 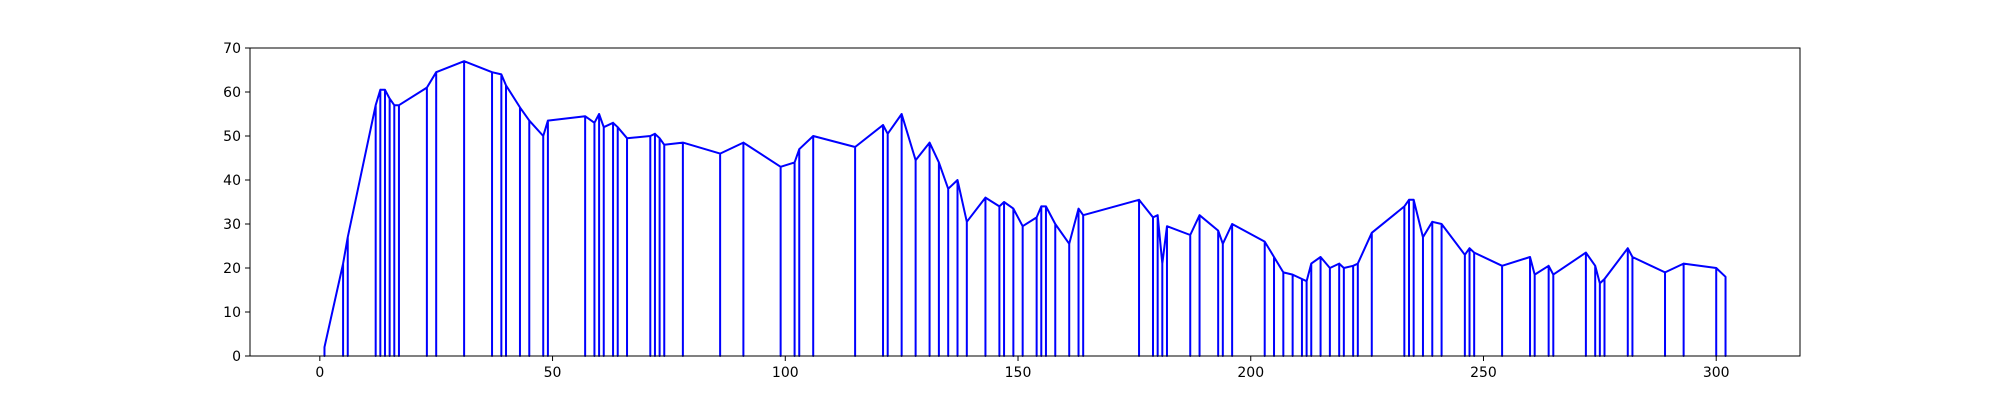 What do you see at coordinates (232, 313) in the screenshot?
I see `y-tick-label-10: 10` at bounding box center [232, 313].